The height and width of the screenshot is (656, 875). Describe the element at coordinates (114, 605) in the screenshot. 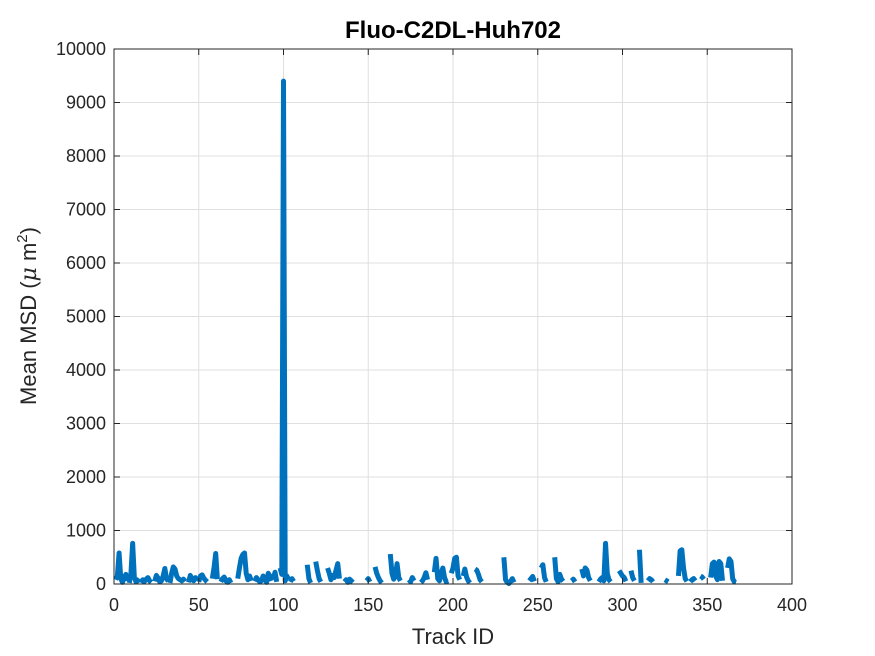

I see `x-tick-label: 0` at that location.